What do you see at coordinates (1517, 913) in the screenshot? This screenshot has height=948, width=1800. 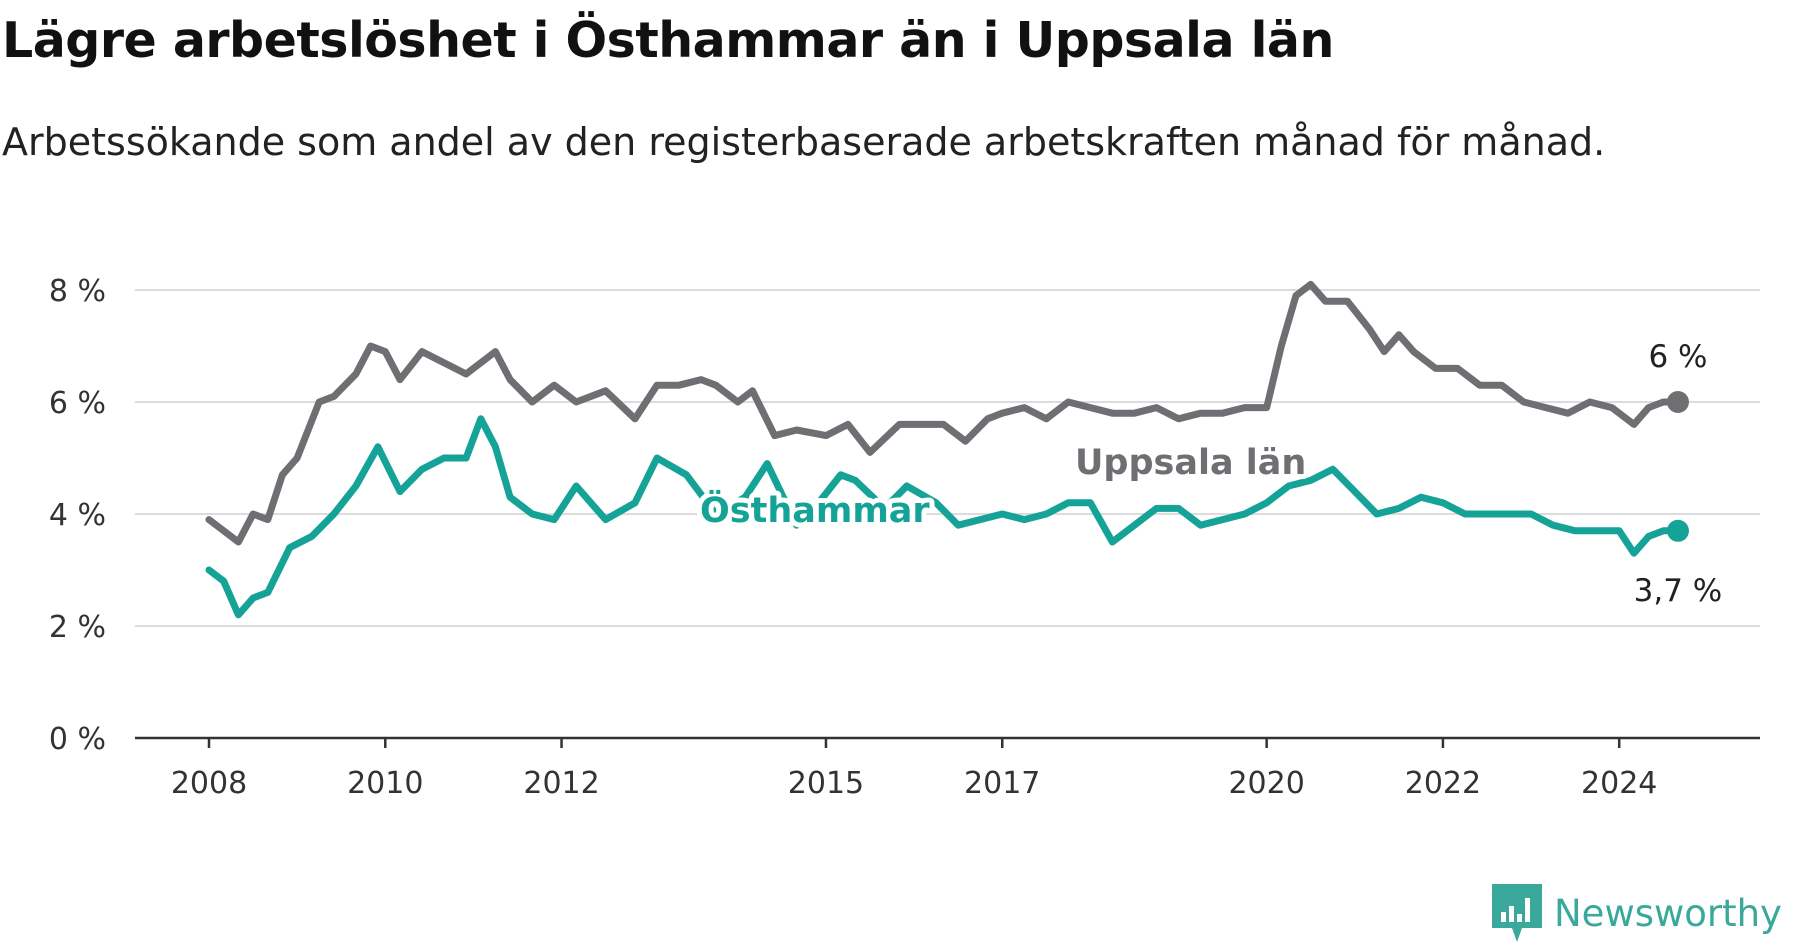 I see `newsworthy-bar-chart-icon` at bounding box center [1517, 913].